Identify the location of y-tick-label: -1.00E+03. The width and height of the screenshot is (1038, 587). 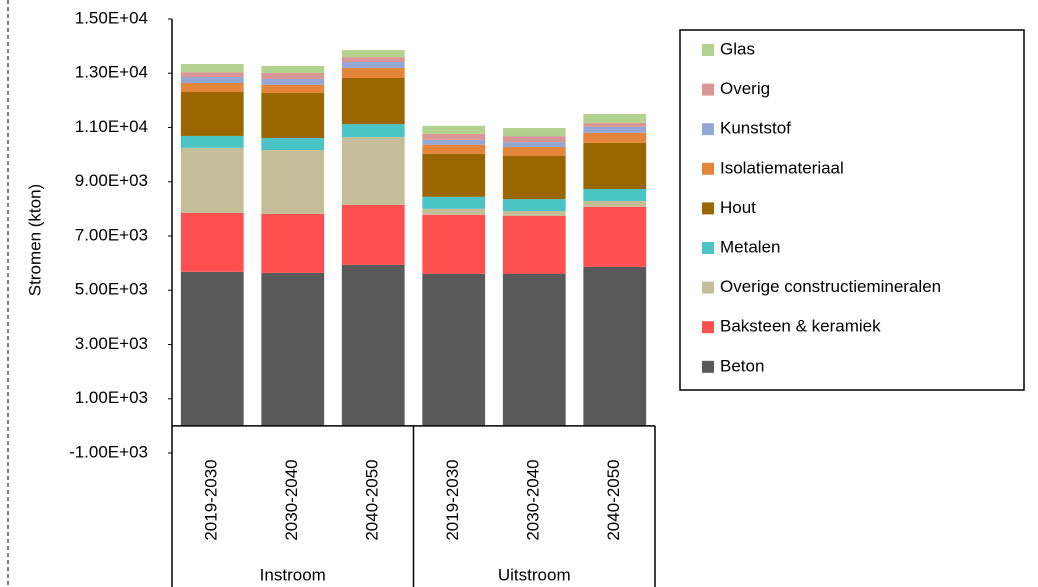
(108, 451).